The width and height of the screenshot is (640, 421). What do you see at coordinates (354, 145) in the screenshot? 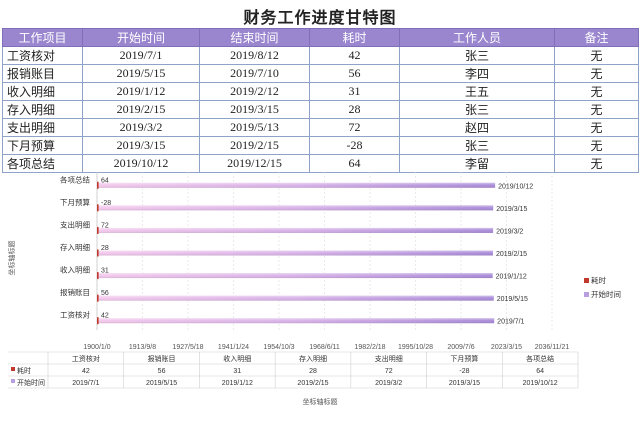
I see `cell-duration: -28` at bounding box center [354, 145].